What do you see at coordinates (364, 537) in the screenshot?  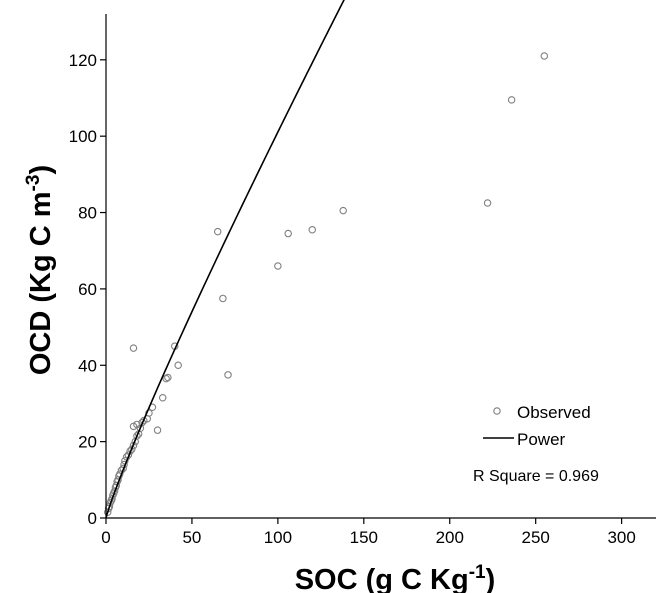 I see `x-tick-label: 150` at bounding box center [364, 537].